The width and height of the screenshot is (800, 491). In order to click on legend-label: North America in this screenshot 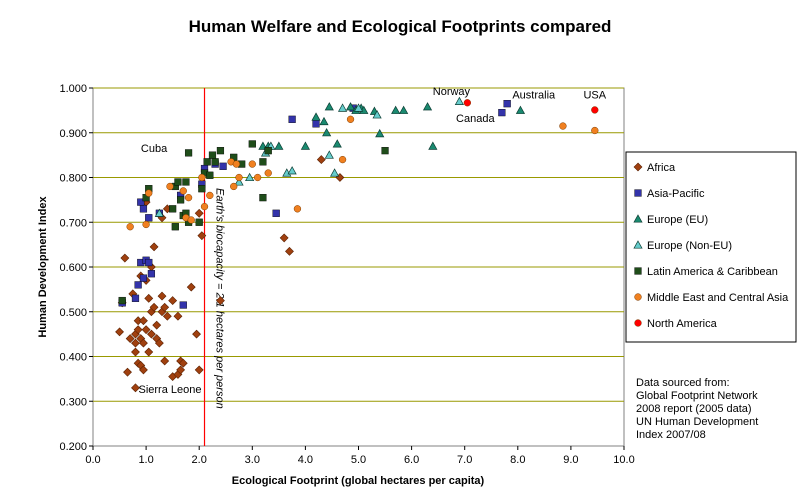, I will do `click(682, 324)`.